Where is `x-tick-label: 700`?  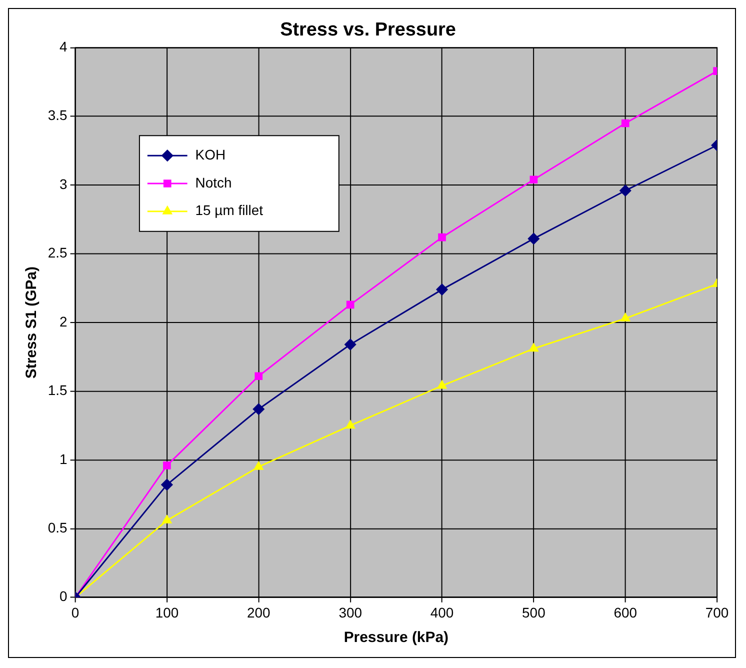
x-tick-label: 700 is located at coordinates (717, 612).